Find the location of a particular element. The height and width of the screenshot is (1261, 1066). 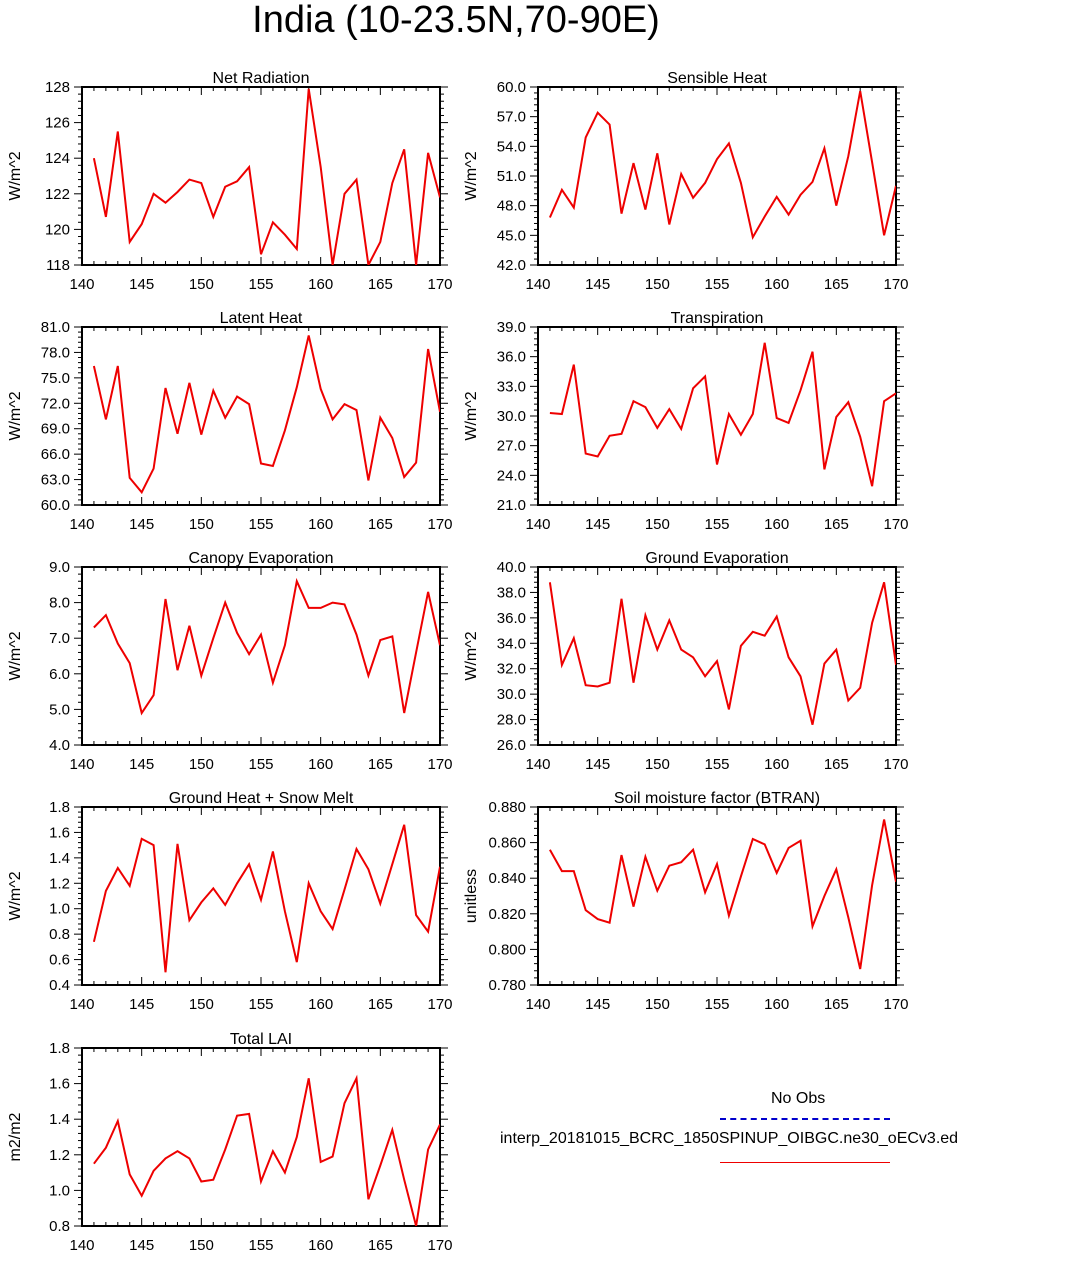

y-tick-label: 9.0 is located at coordinates (59, 567).